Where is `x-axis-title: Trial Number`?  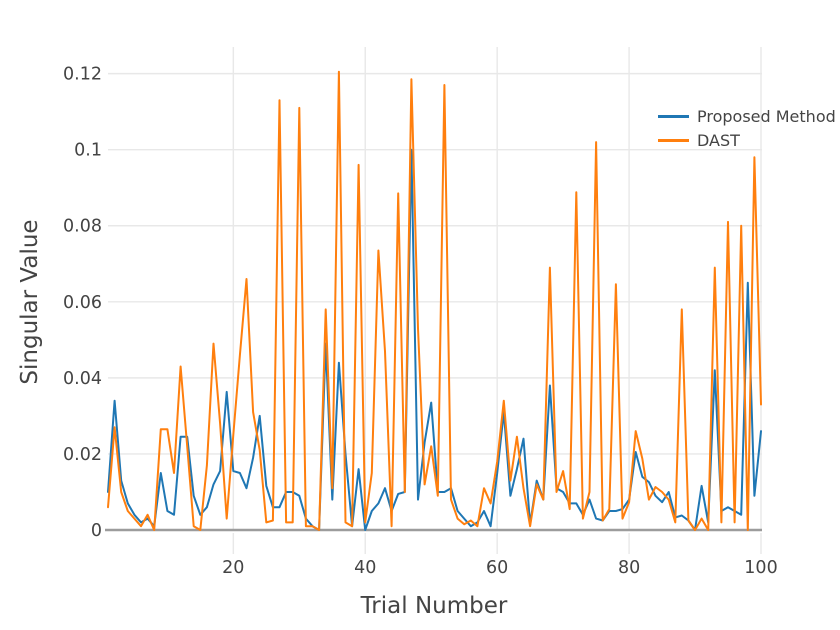 x-axis-title: Trial Number is located at coordinates (434, 606).